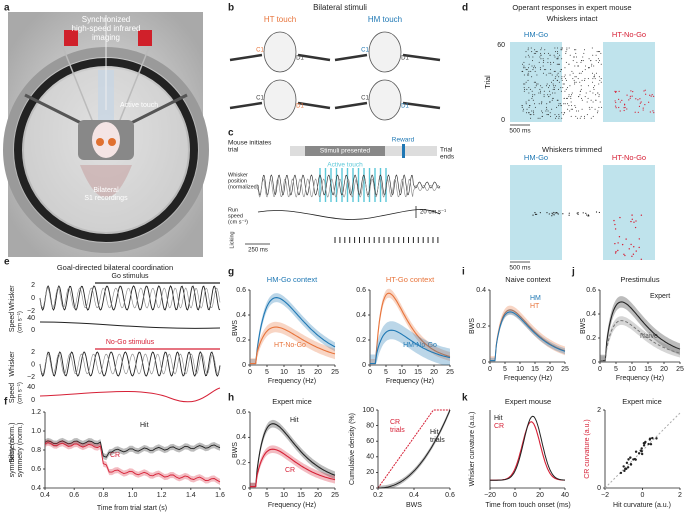  I want to click on label: Hit, so click(144, 425).